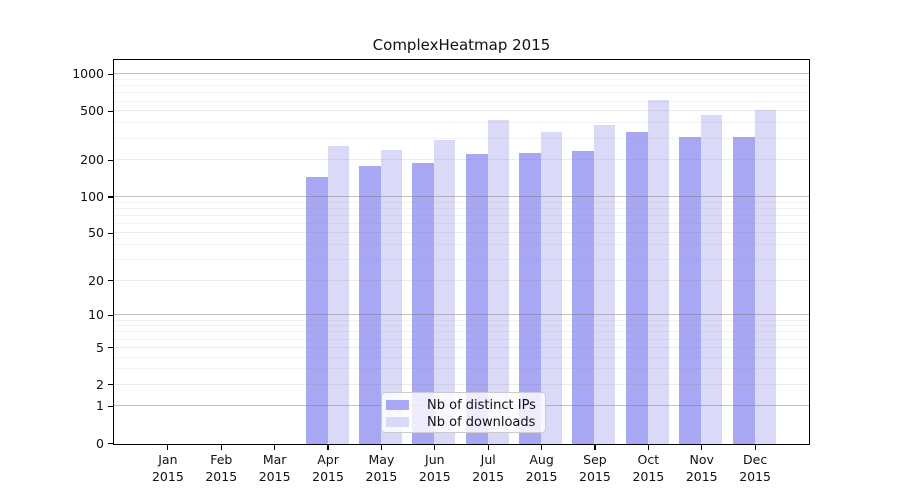  I want to click on chart-title: ComplexHeatmap 2015, so click(461, 45).